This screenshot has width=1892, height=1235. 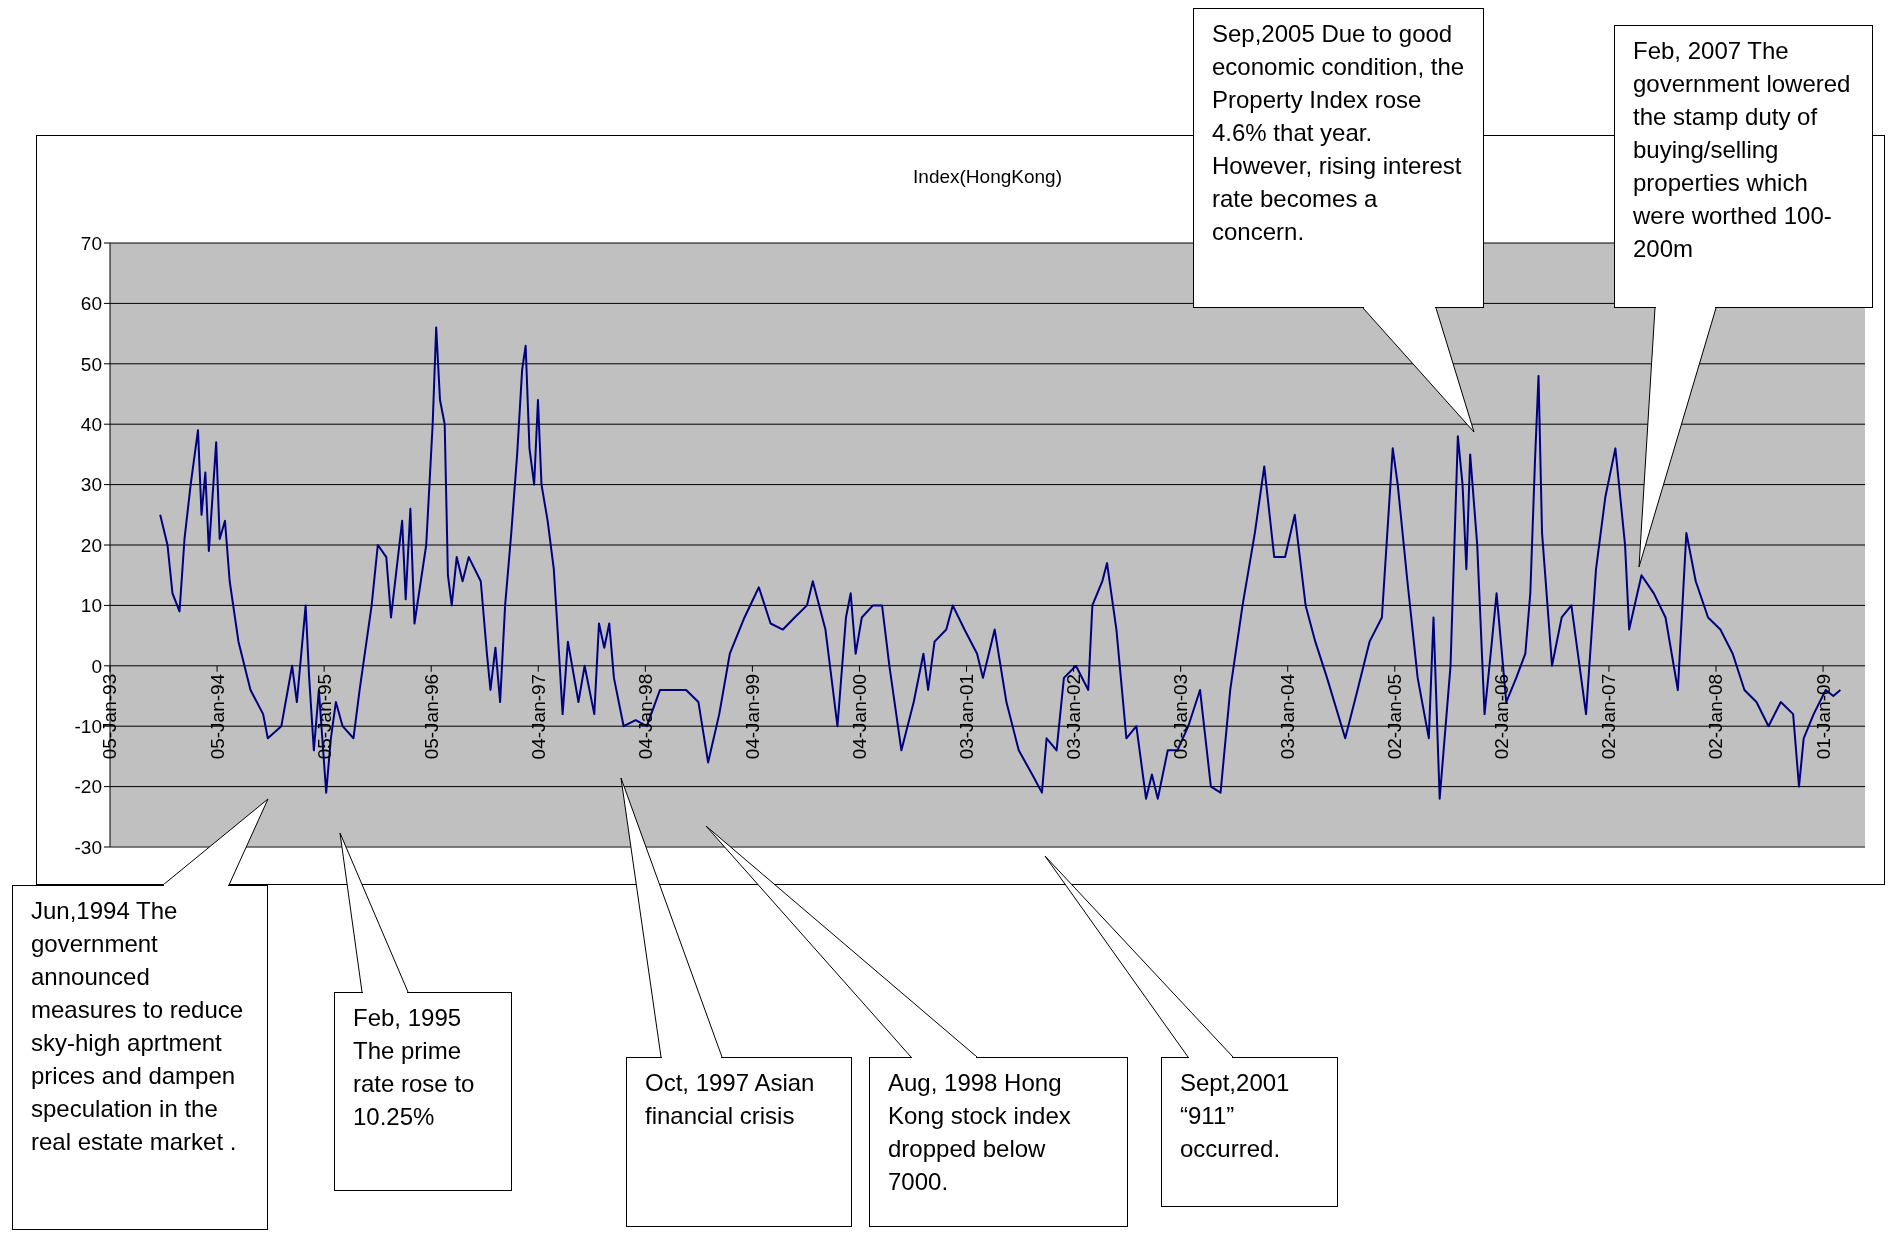 I want to click on callout-box: Feb, 1995 The prime rate rose to 10.25%, so click(x=423, y=1091).